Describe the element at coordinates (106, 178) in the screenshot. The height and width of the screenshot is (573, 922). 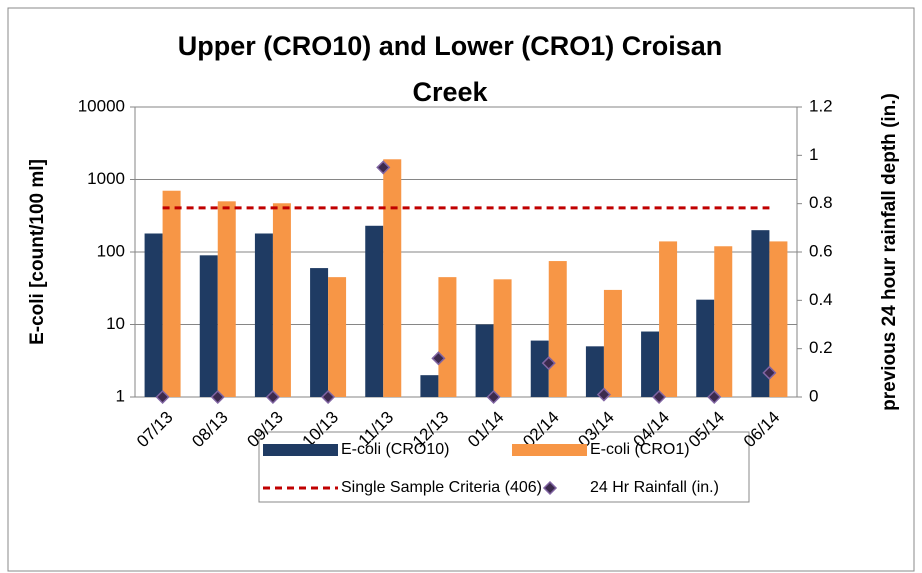
I see `y-tick-label: 1000` at that location.